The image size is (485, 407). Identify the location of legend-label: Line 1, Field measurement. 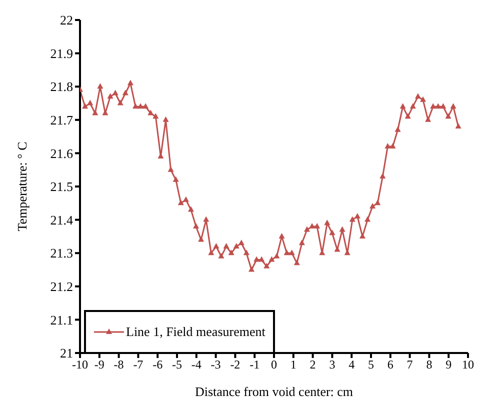
(196, 332).